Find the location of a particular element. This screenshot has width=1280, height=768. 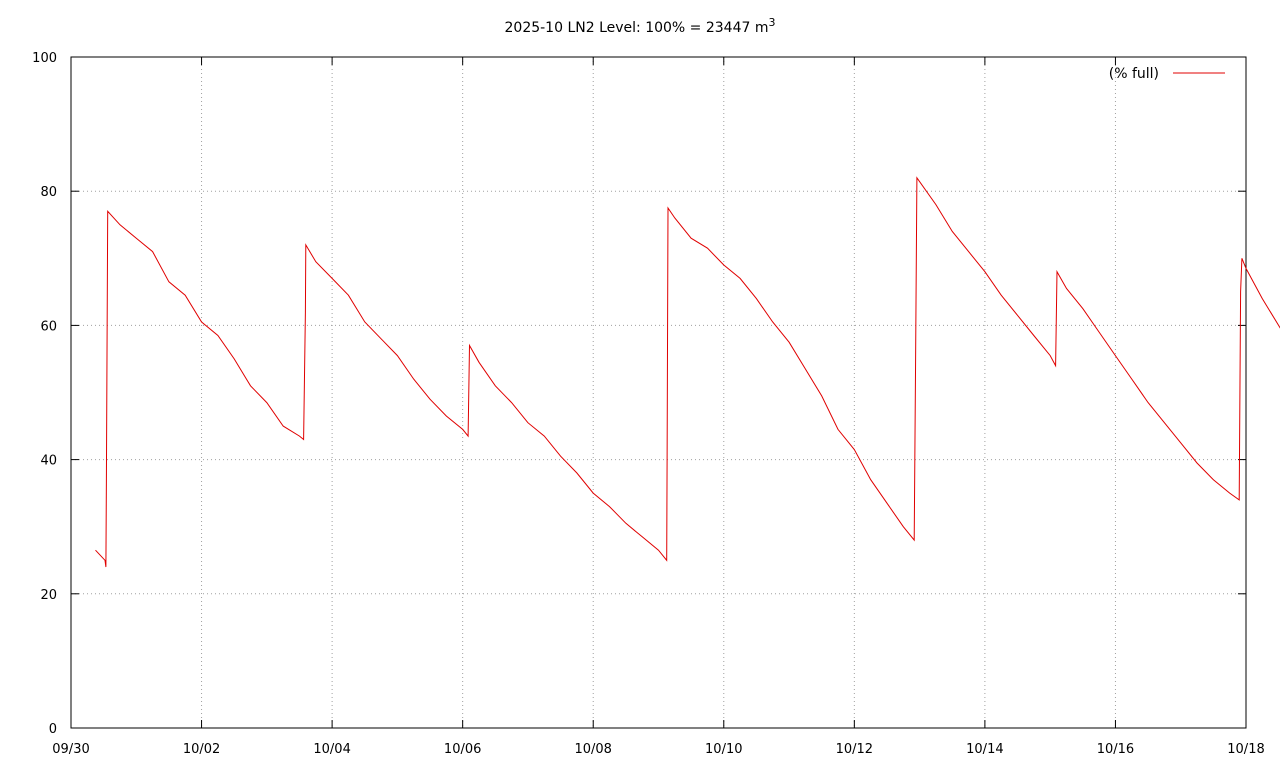

x-tick-label: 10/14 is located at coordinates (984, 749).